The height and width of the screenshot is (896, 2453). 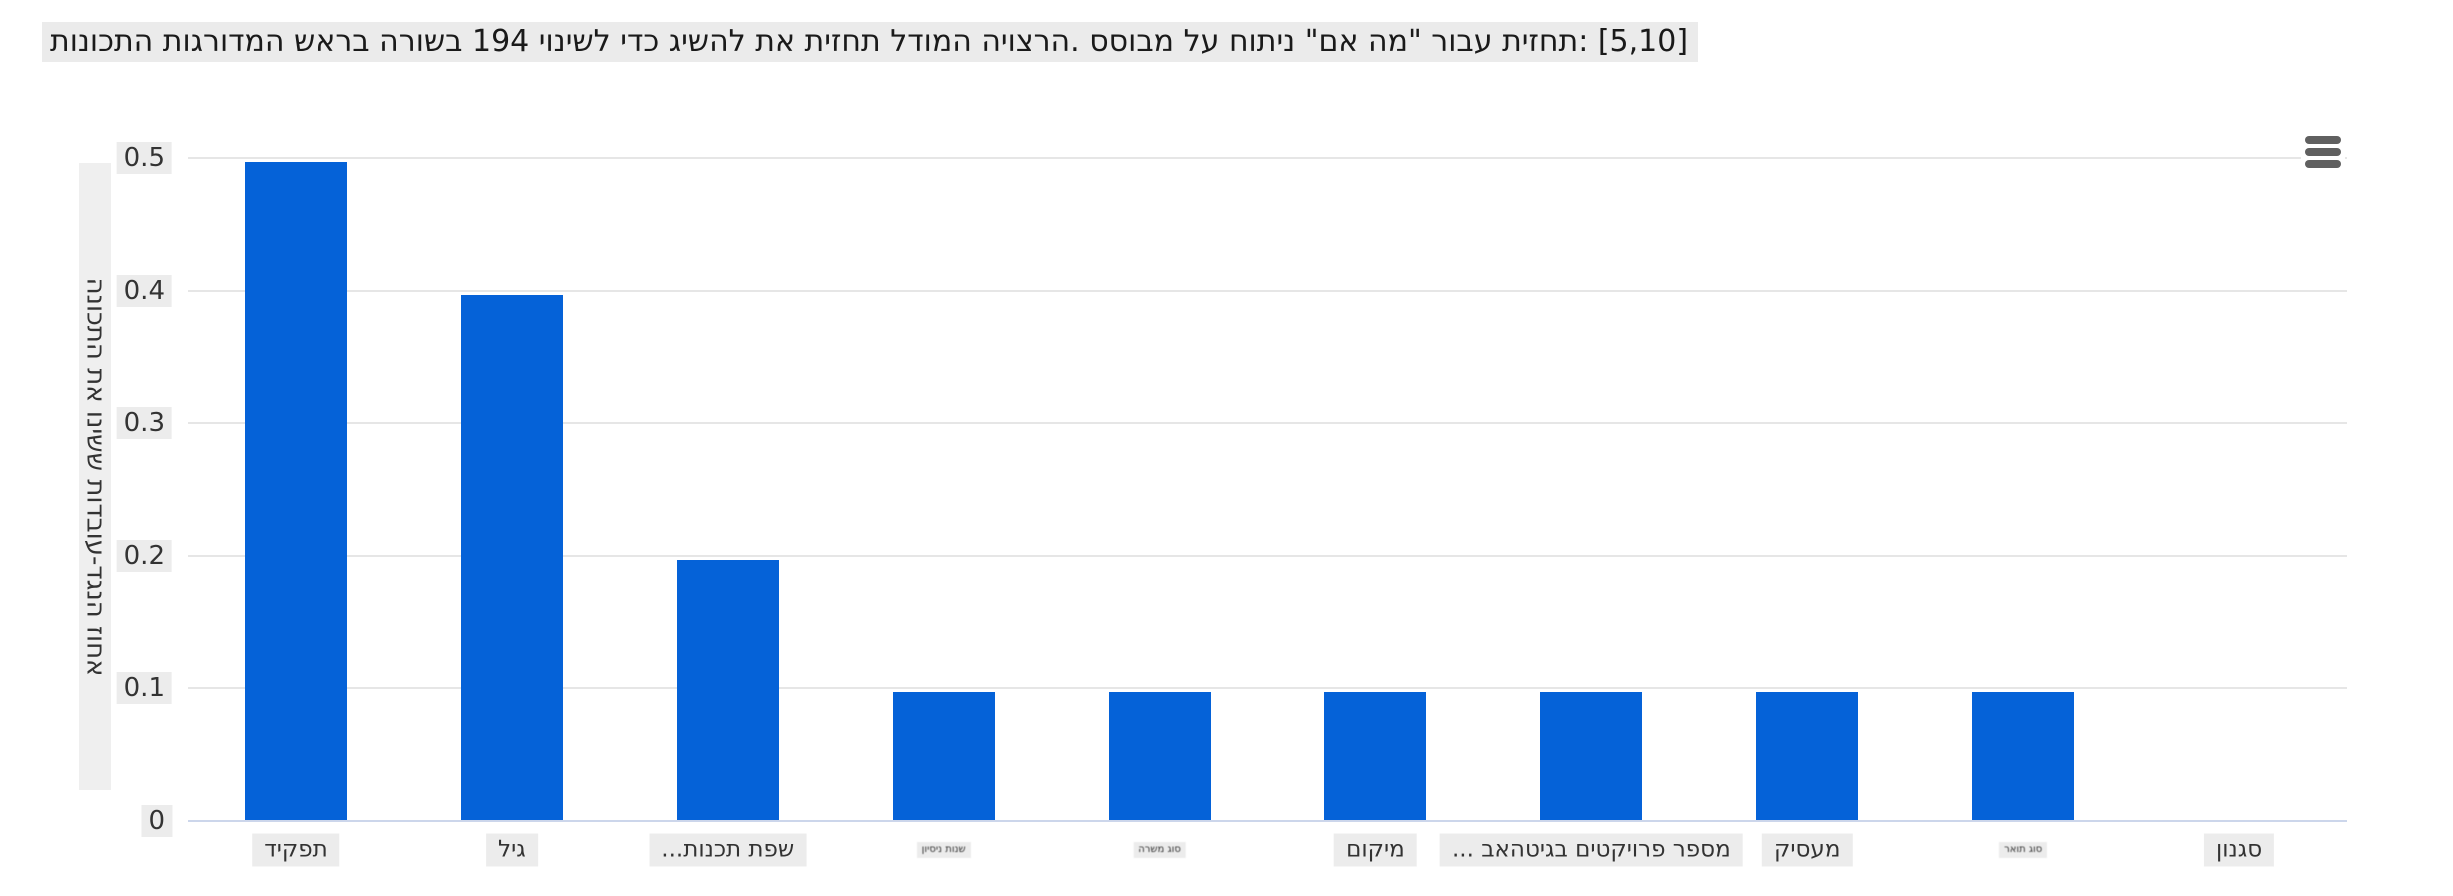 What do you see at coordinates (728, 850) in the screenshot?
I see `x-category-label: ...תונכת תפש` at bounding box center [728, 850].